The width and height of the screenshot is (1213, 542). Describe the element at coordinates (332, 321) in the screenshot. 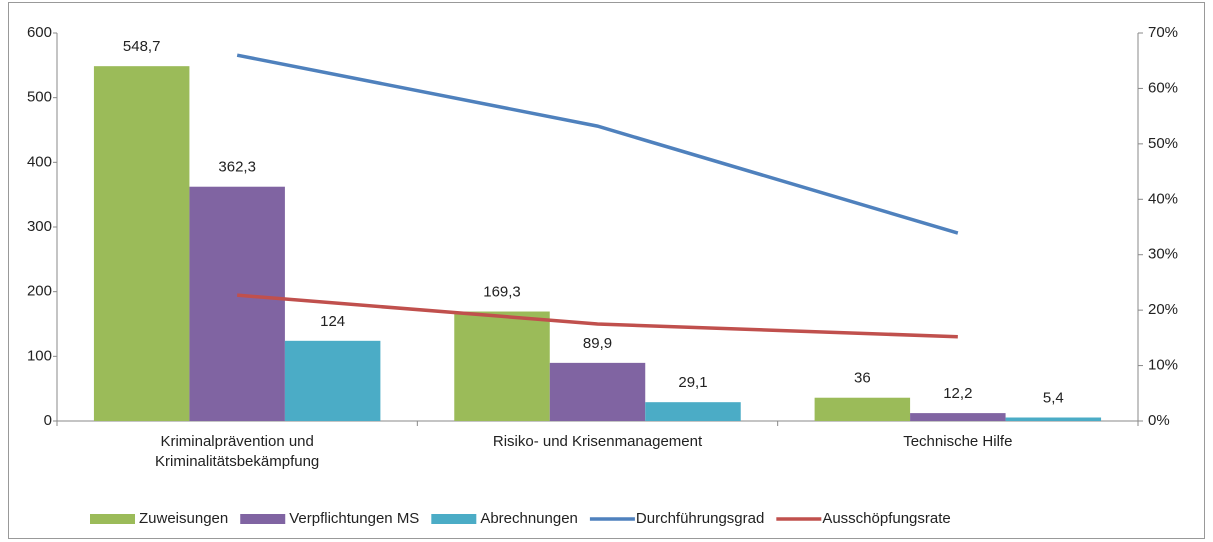

I see `data-label: 124` at that location.